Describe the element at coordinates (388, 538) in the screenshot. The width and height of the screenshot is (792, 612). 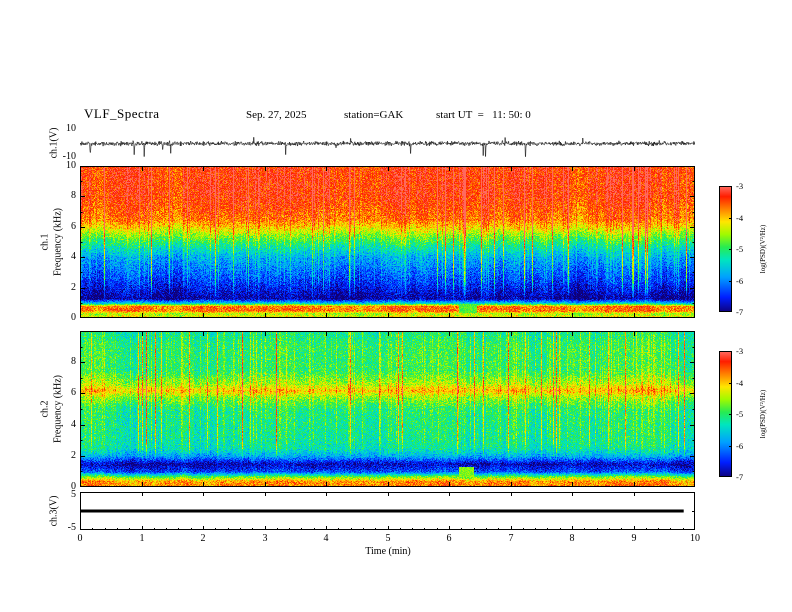
I see `time-xtick-label: 5` at that location.